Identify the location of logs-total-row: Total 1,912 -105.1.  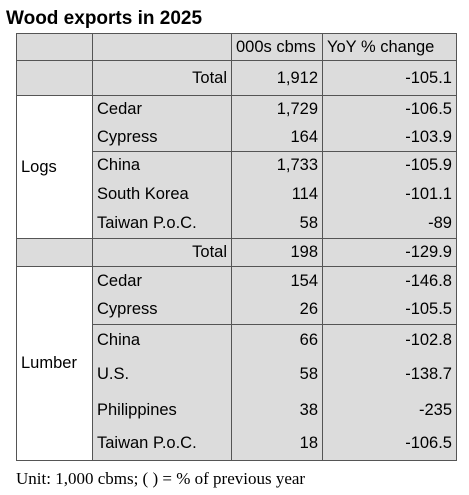
(236, 78).